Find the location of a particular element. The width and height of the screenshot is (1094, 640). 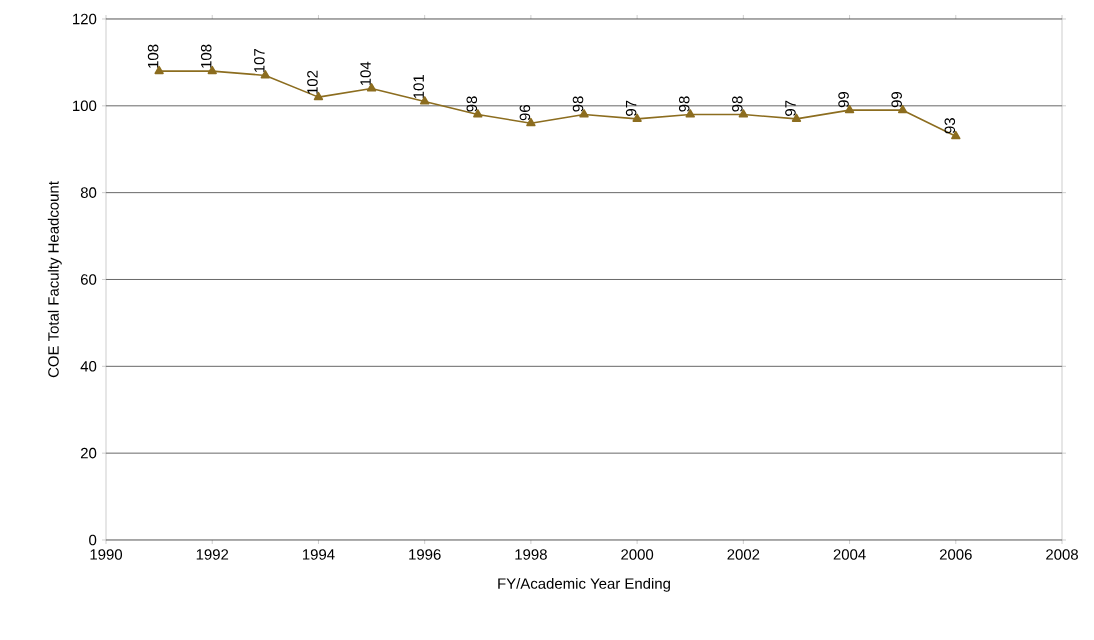

y-tick-label: 40 is located at coordinates (88, 366).